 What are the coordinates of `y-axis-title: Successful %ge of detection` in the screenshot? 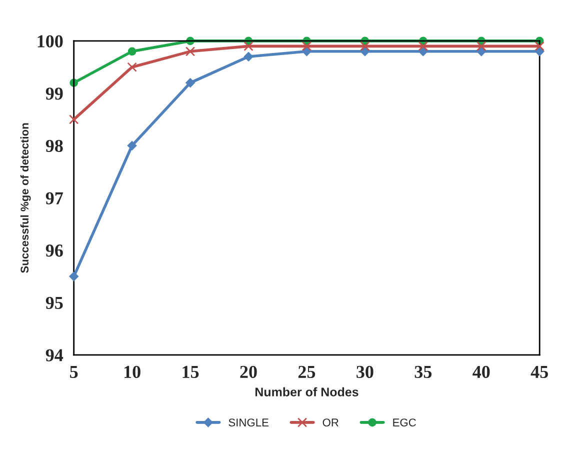 It's located at (25, 198).